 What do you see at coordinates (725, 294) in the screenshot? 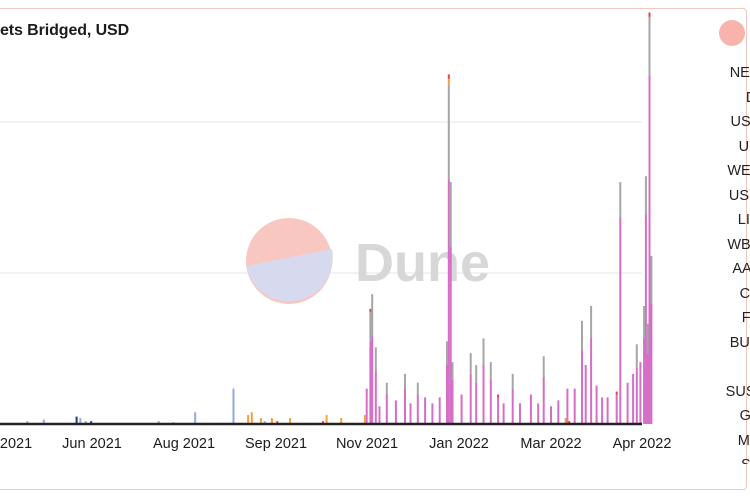
I see `legend-item: CRV` at bounding box center [725, 294].